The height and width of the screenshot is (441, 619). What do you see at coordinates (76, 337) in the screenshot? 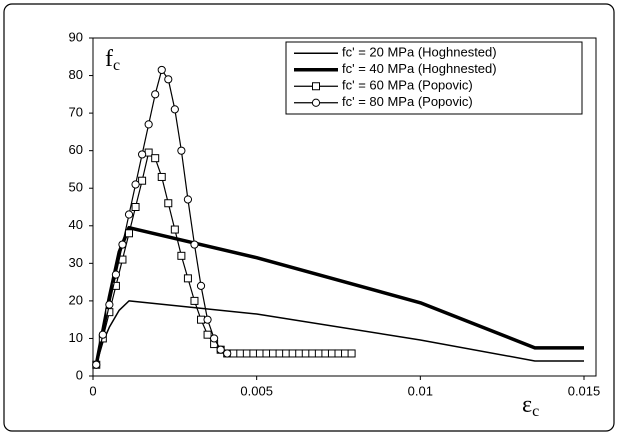
I see `y-tick-label: 10` at bounding box center [76, 337].